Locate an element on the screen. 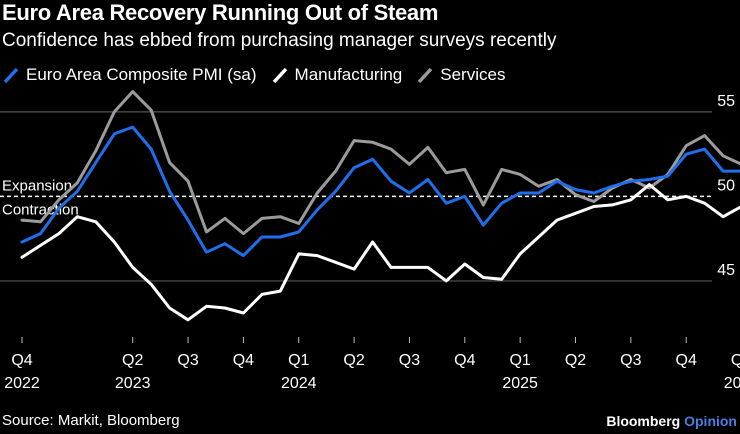 The width and height of the screenshot is (740, 434). brand-bloomberg: Bloomberg is located at coordinates (643, 421).